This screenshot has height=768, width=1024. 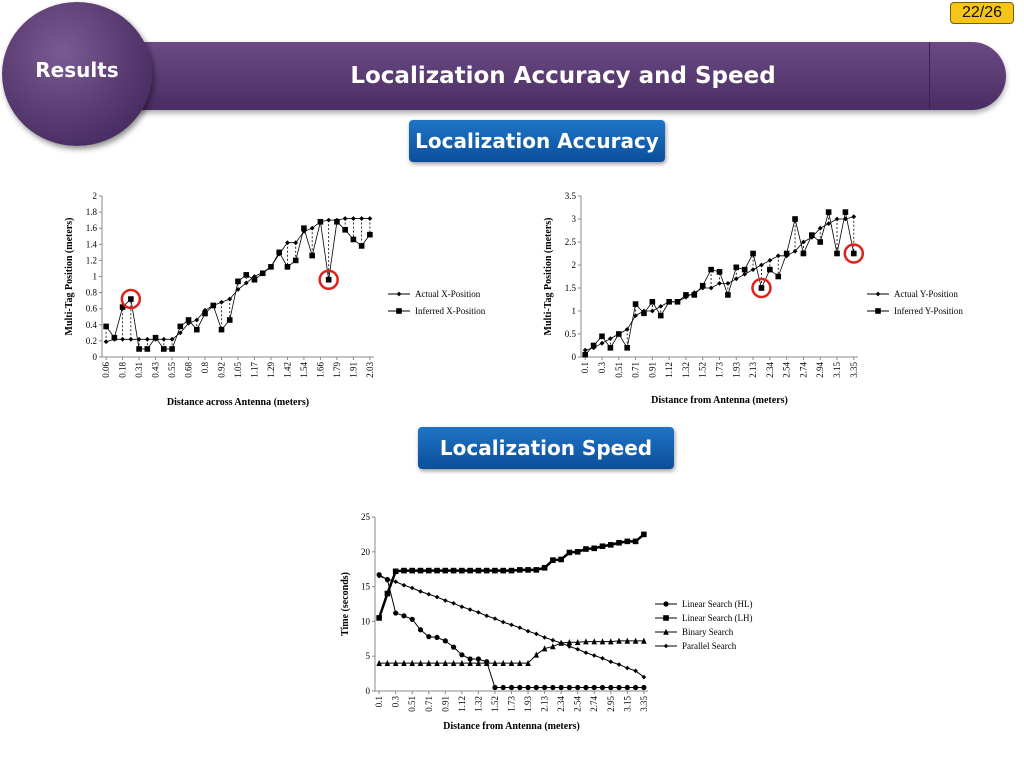 I want to click on x-tick-label: 2.13, so click(x=545, y=704).